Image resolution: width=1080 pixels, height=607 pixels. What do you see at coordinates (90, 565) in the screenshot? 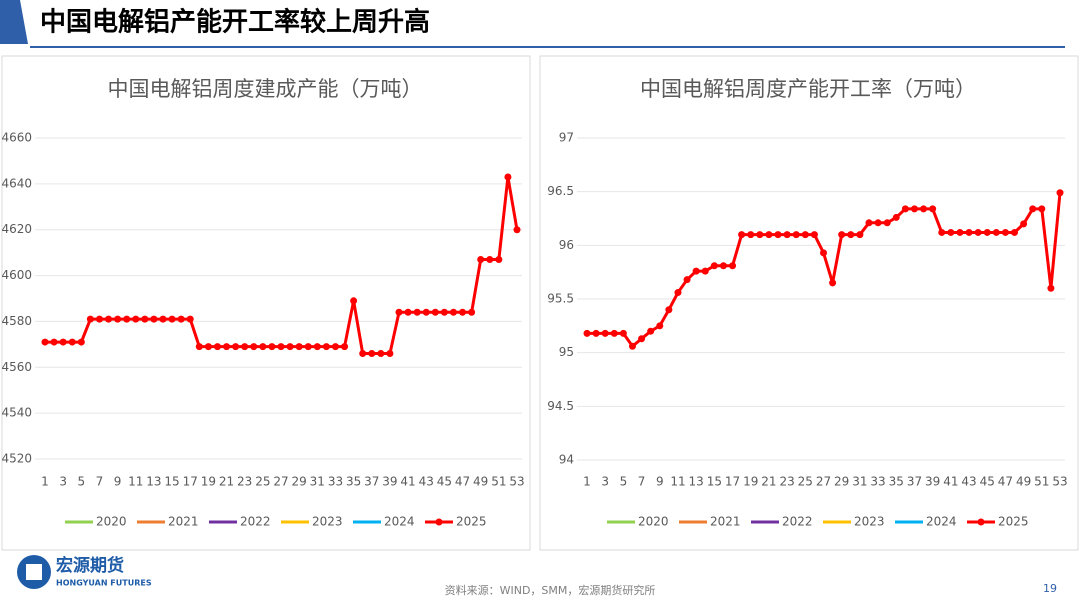
I see `logo-text: 宏源期货` at bounding box center [90, 565].